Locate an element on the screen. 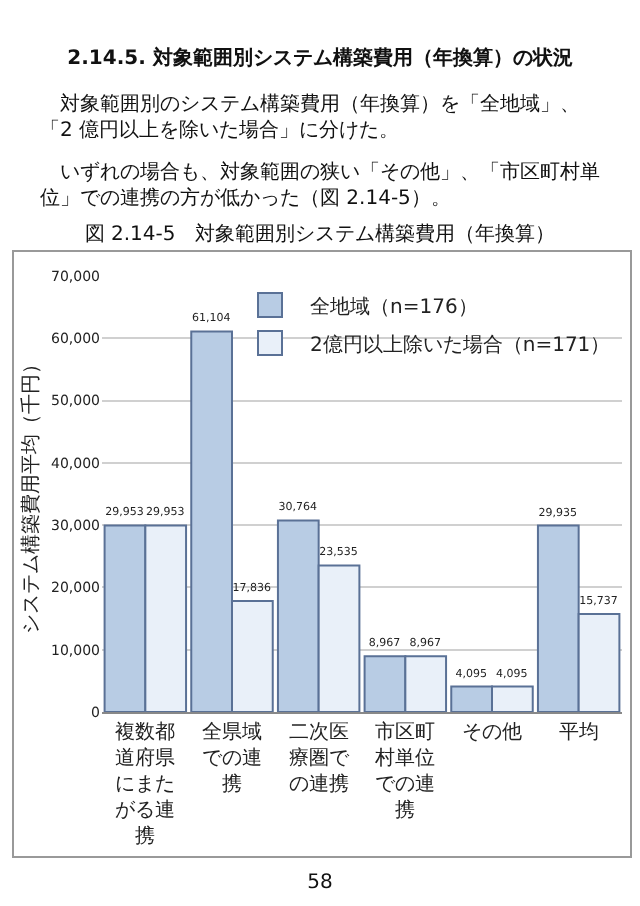 This screenshot has height=906, width=640. text: 2.14.5. 対象範囲別システム構築費用（年換算）の状況 is located at coordinates (320, 58).